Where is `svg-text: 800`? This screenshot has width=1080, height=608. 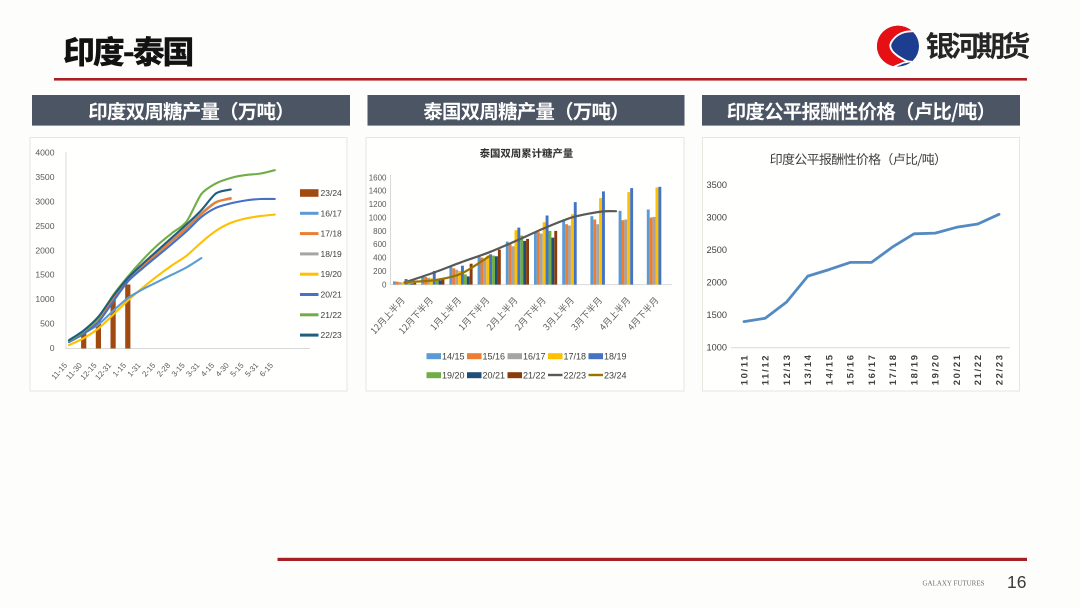
svg-text: 800 is located at coordinates (380, 231).